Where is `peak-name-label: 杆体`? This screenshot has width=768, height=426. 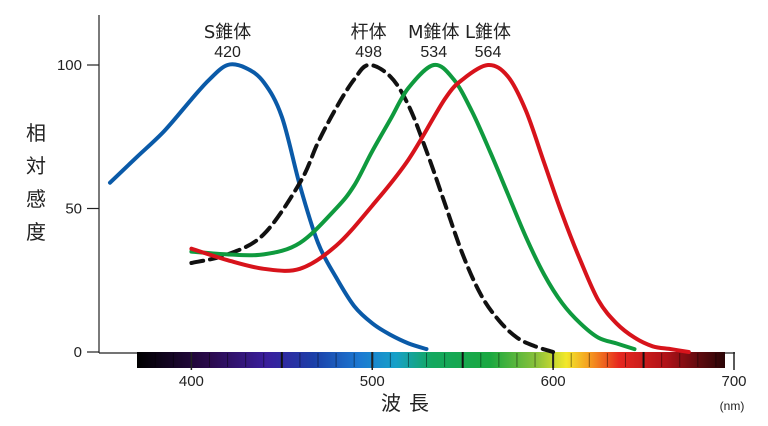
peak-name-label: 杆体 is located at coordinates (369, 32).